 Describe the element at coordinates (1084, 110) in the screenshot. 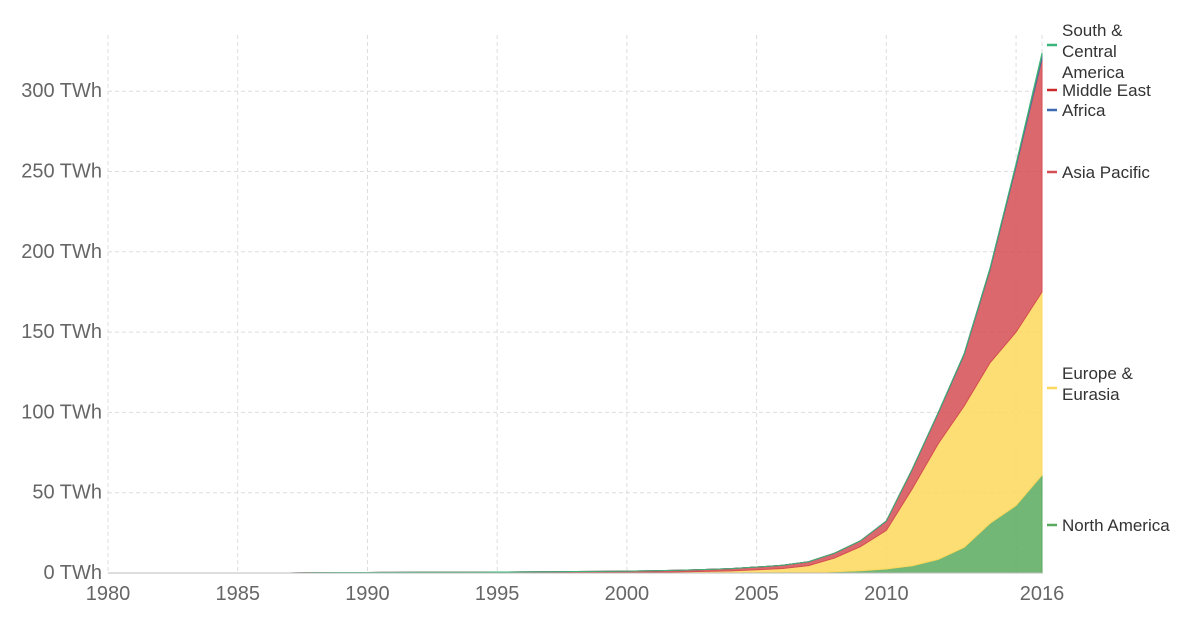

I see `legend-label-africa: Africa` at that location.